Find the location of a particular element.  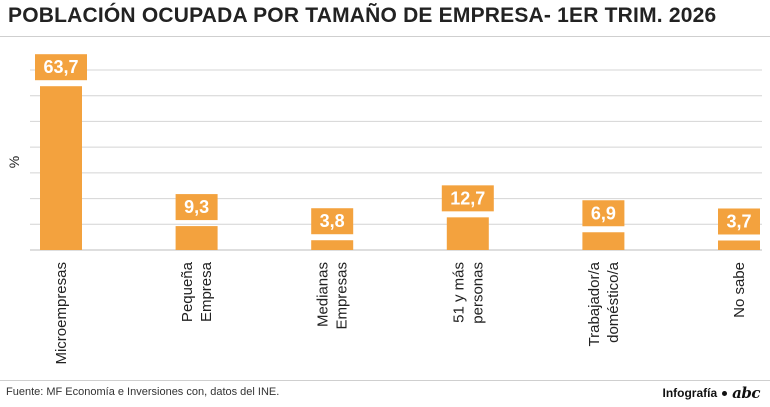

credit: Infografía abc is located at coordinates (711, 393).